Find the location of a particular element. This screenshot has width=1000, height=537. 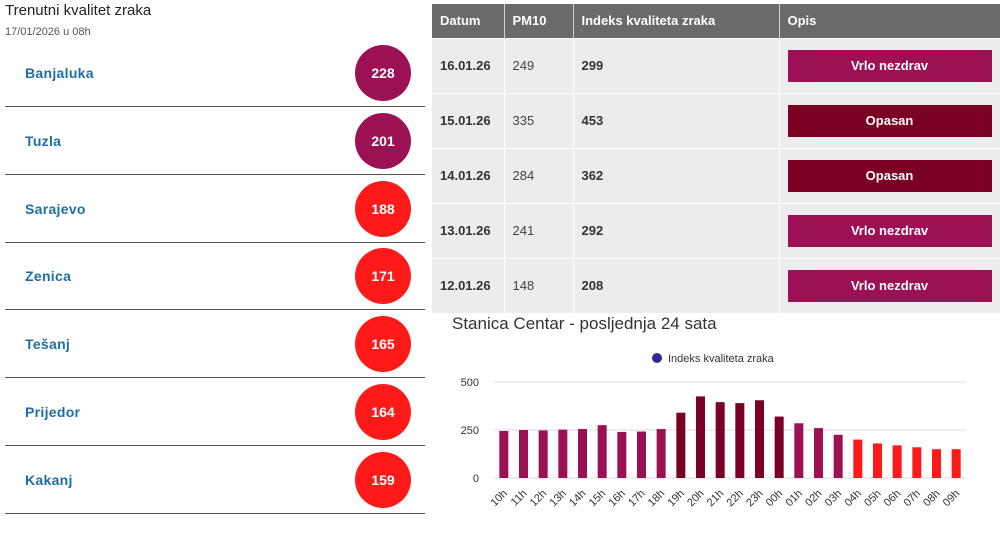

x-tick-label: 09h is located at coordinates (951, 498).